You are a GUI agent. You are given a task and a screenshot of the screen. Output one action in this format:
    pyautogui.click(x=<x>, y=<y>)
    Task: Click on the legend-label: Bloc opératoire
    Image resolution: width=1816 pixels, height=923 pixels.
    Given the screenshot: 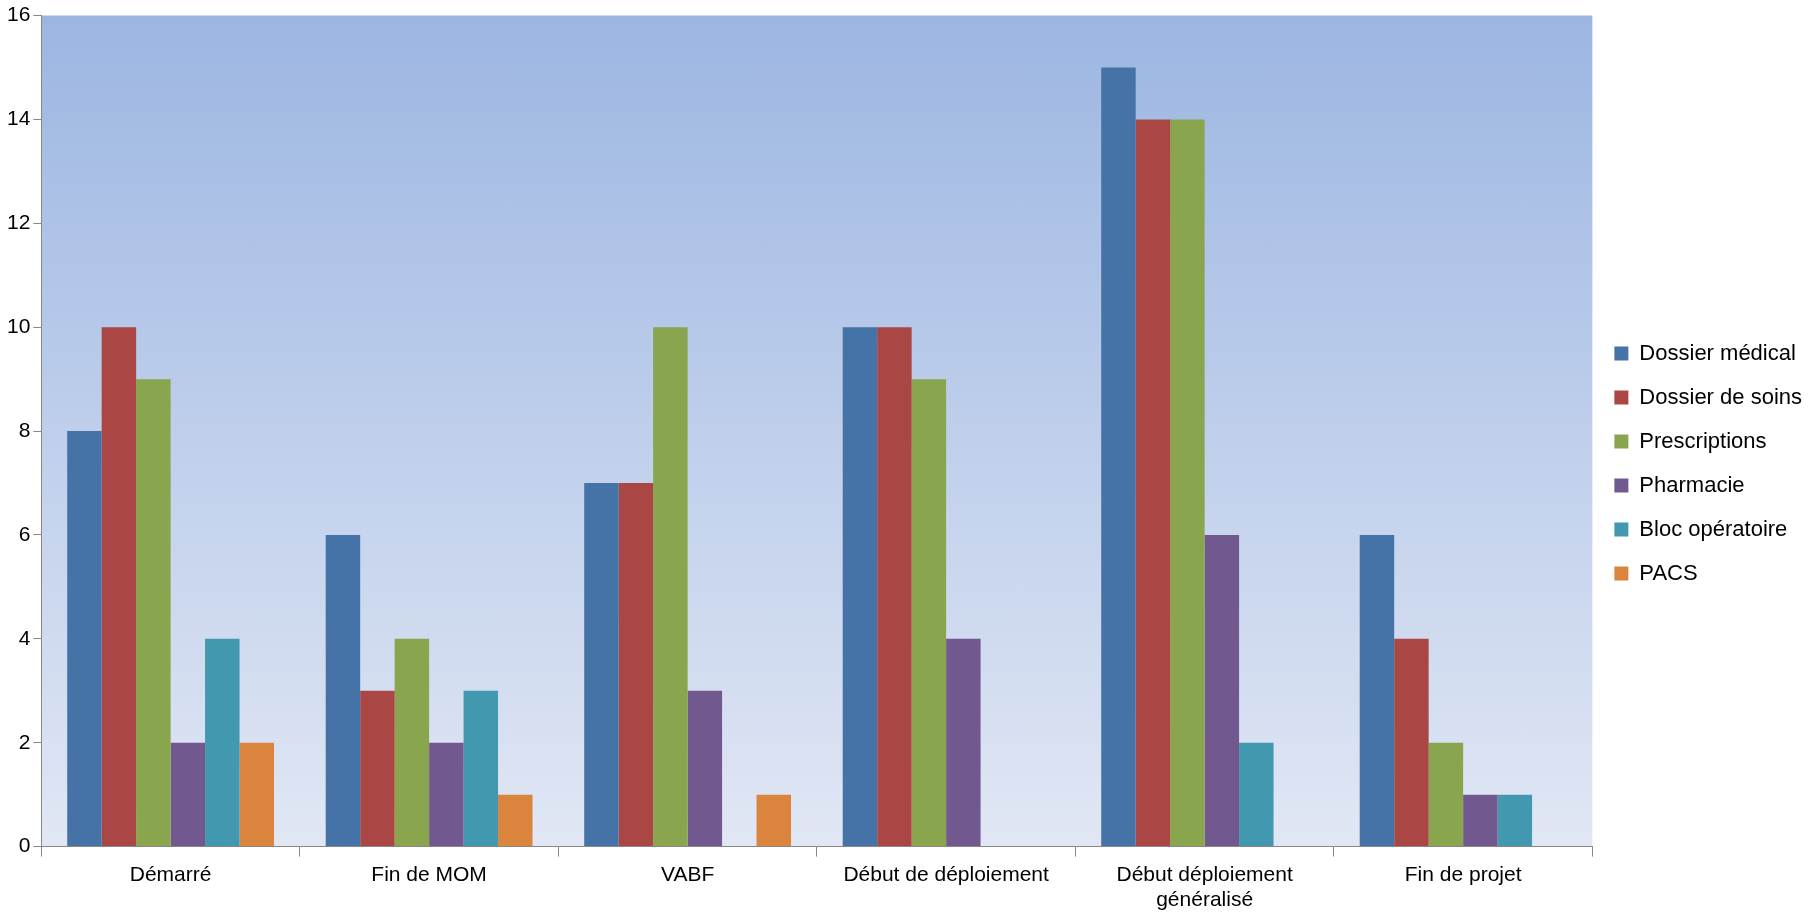 What is the action you would take?
    pyautogui.click(x=1713, y=528)
    